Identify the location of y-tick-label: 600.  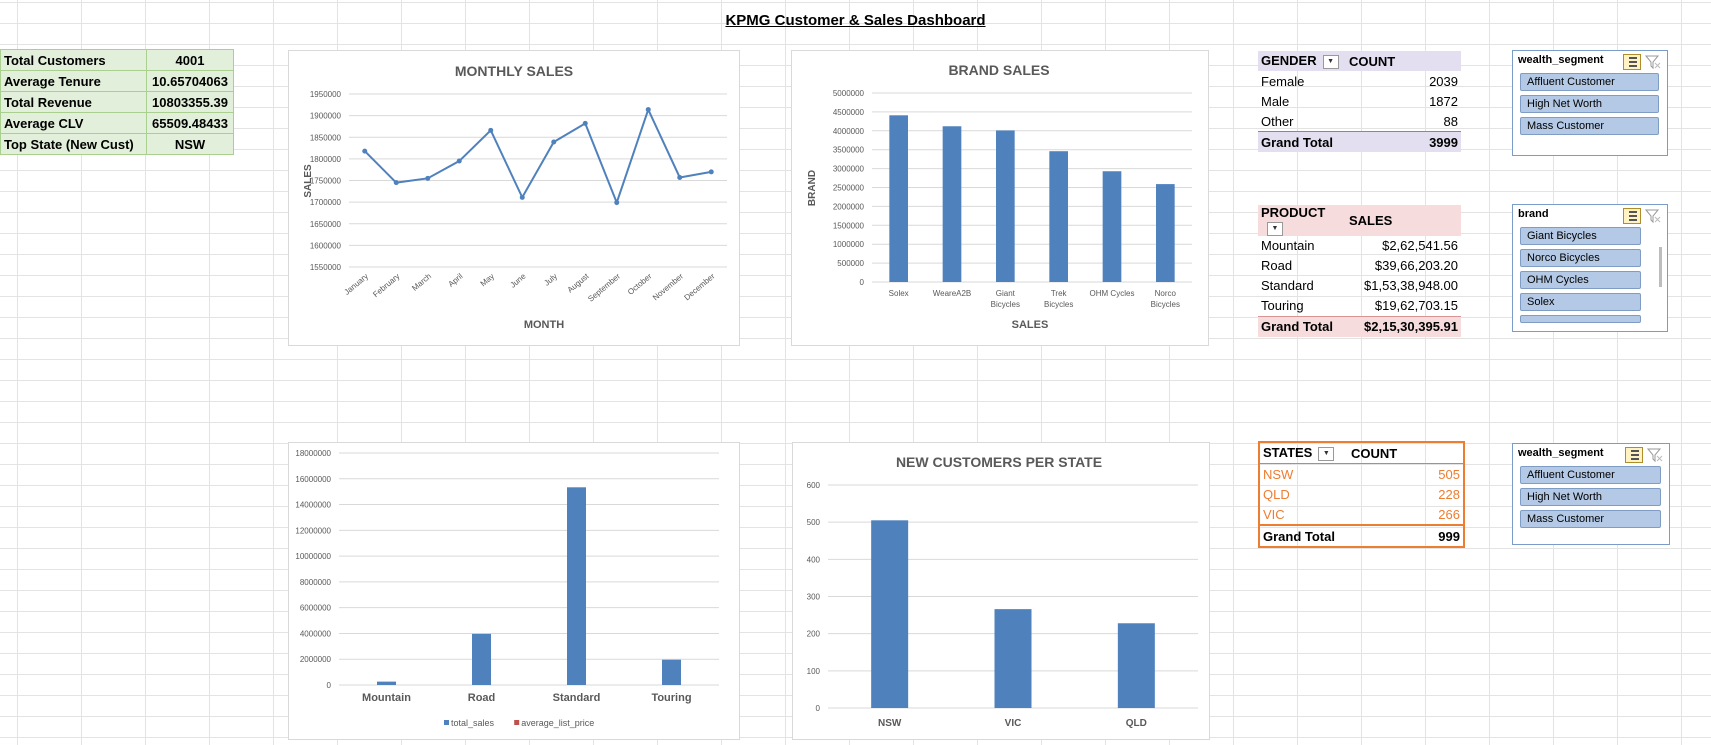
(814, 485).